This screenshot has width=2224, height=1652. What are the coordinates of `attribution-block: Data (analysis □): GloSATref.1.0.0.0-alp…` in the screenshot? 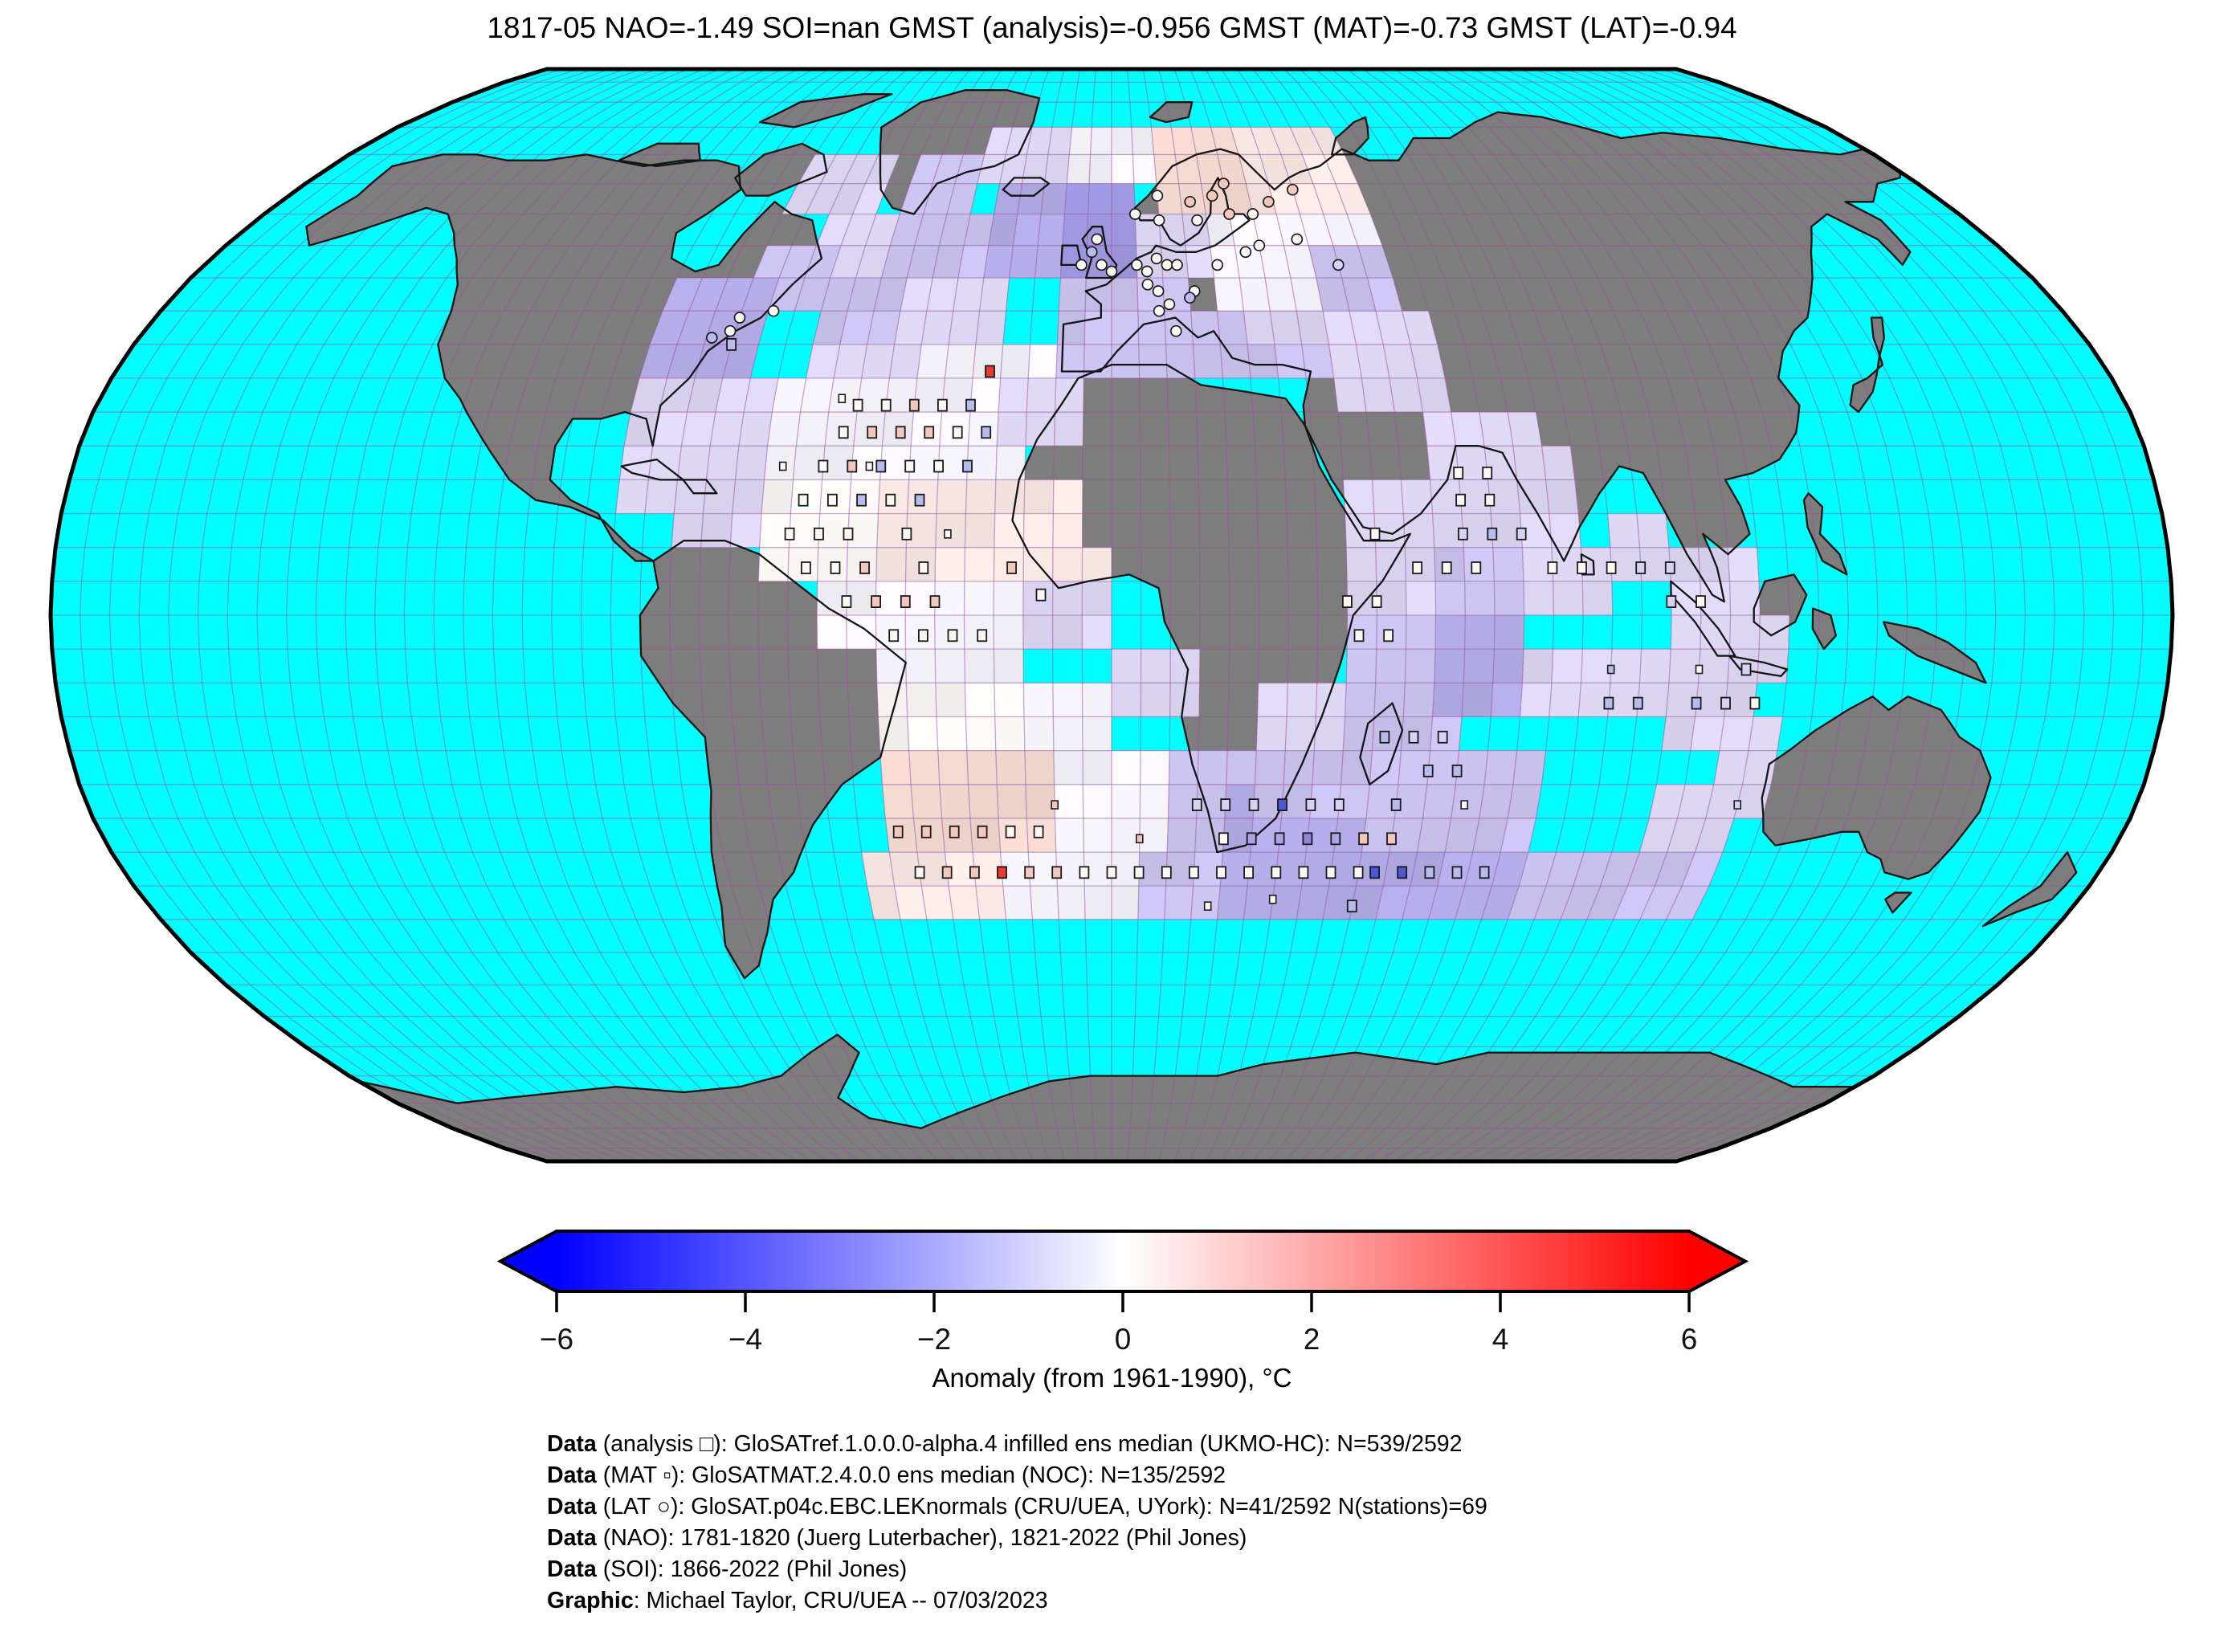 It's located at (1017, 1523).